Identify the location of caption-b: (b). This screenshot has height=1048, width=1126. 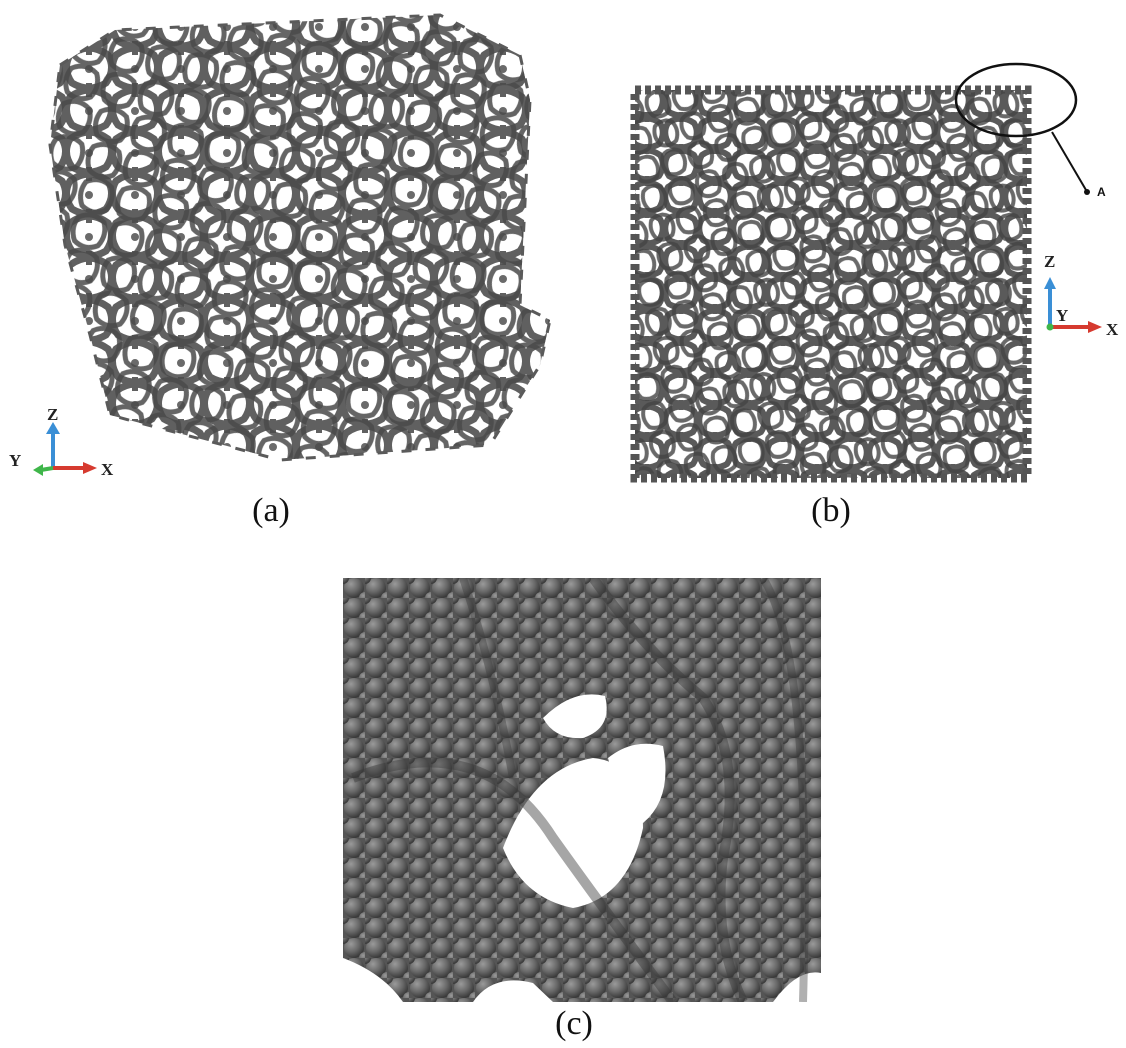
(831, 510).